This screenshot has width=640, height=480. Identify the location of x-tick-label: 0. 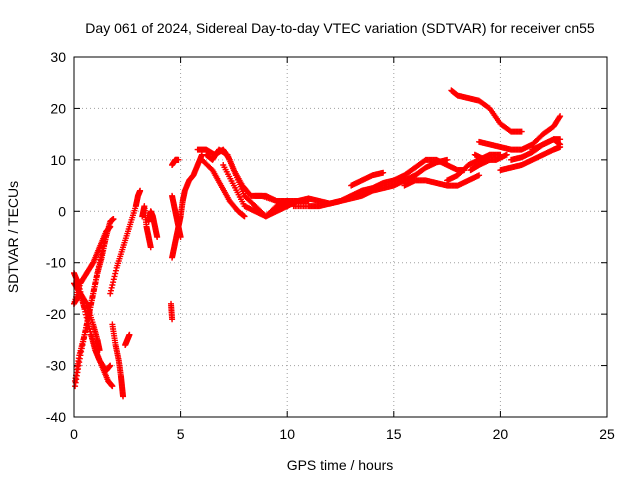
(74, 434).